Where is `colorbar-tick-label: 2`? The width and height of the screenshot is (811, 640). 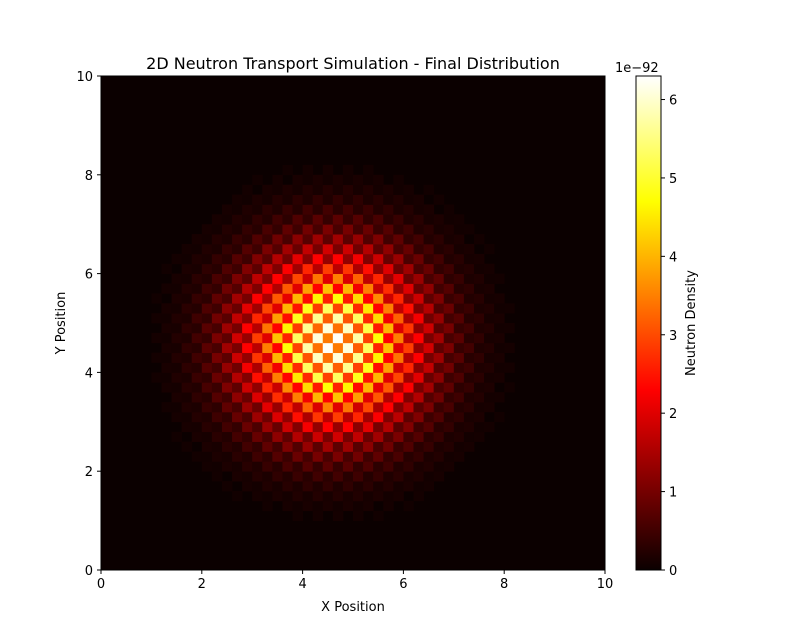 colorbar-tick-label: 2 is located at coordinates (673, 414).